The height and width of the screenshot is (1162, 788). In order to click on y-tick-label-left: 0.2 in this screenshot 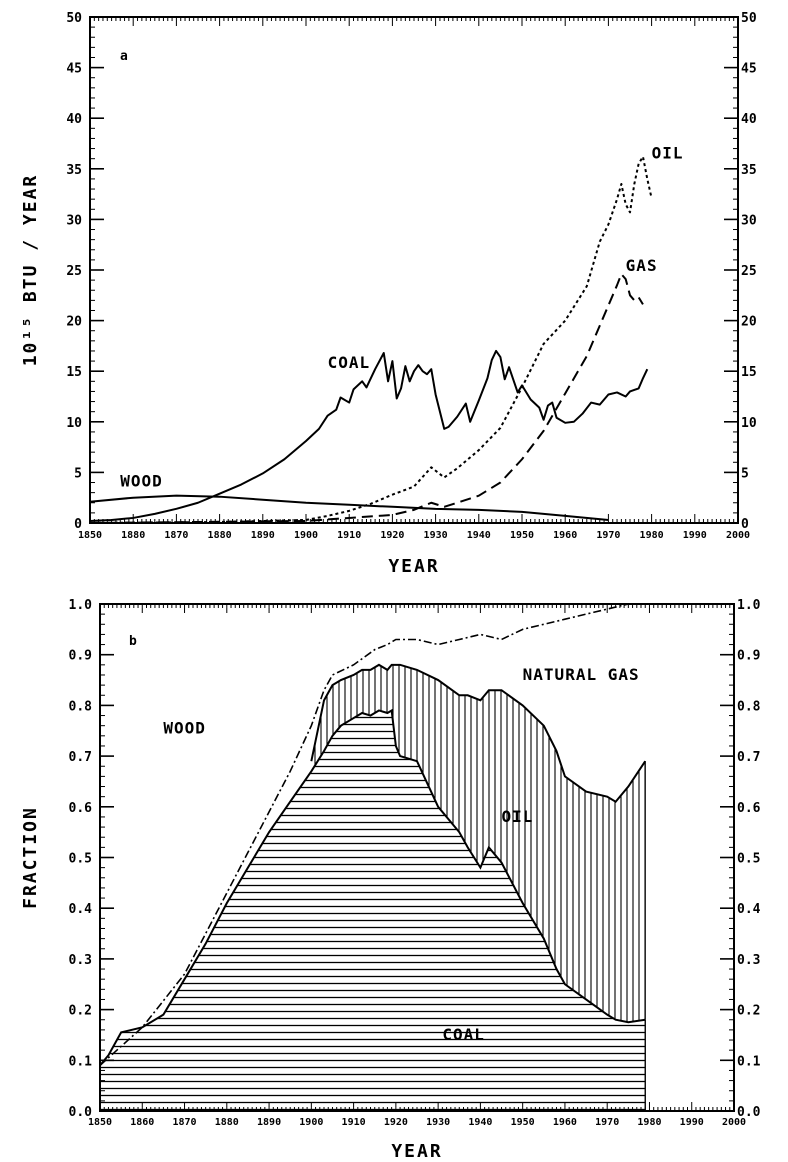, I will do `click(80, 1011)`.